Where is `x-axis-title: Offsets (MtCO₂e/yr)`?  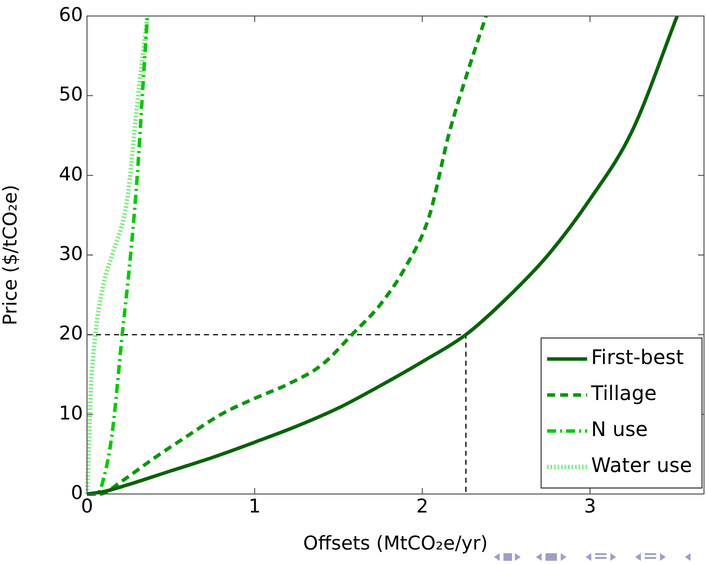 x-axis-title: Offsets (MtCO₂e/yr) is located at coordinates (395, 543).